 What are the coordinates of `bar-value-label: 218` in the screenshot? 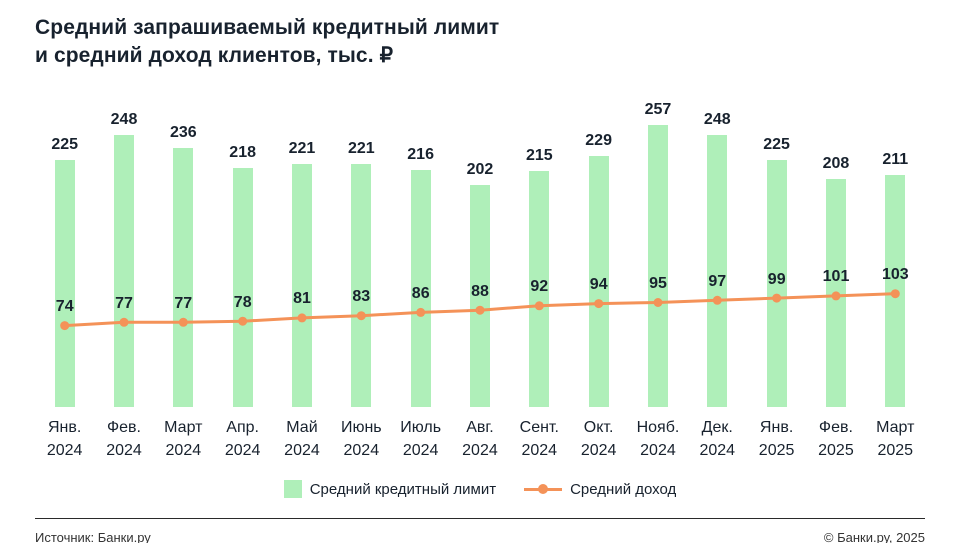 It's located at (242, 152).